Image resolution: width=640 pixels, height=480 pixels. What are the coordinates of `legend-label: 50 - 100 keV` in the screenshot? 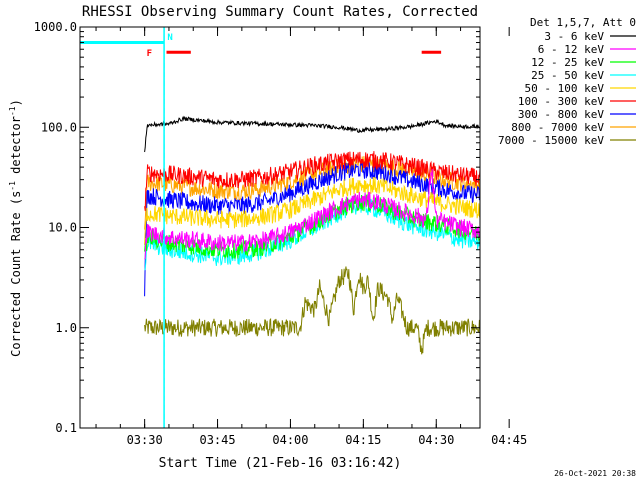 It's located at (565, 88).